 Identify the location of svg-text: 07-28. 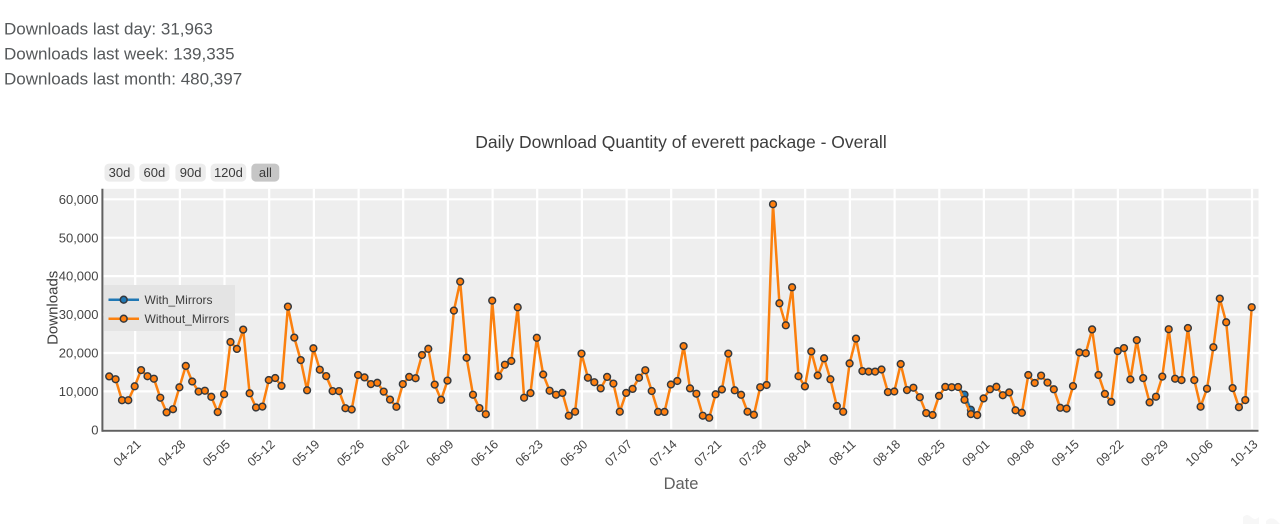
(752, 453).